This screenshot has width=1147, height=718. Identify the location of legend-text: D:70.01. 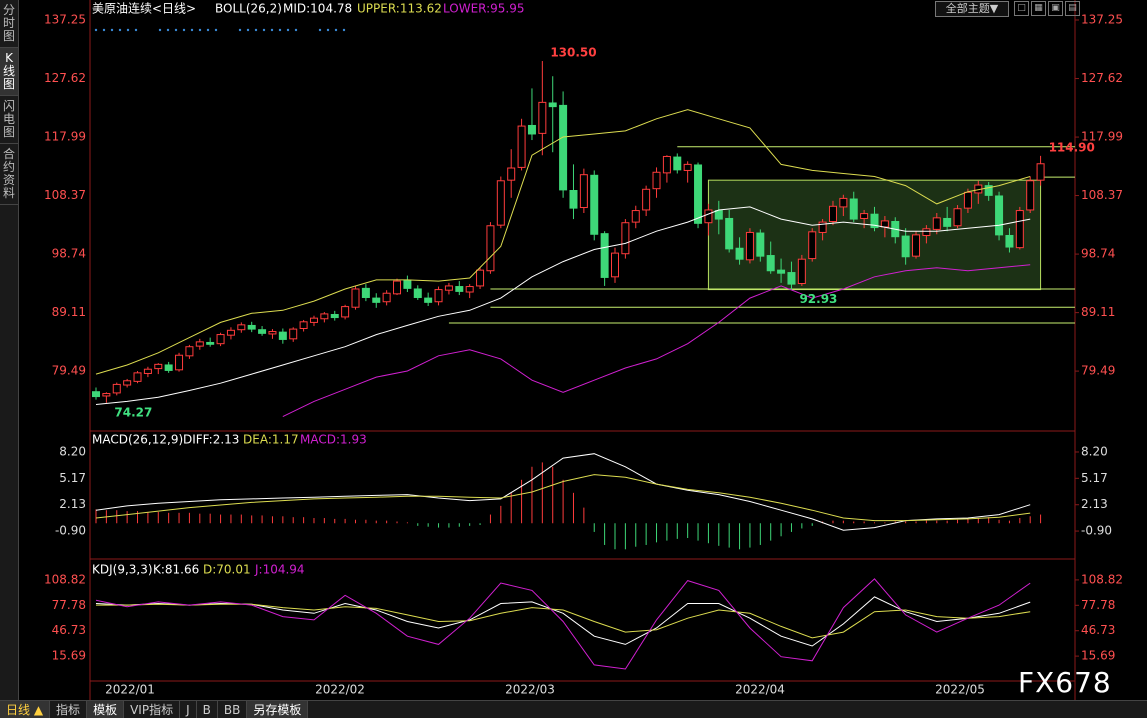
(227, 570).